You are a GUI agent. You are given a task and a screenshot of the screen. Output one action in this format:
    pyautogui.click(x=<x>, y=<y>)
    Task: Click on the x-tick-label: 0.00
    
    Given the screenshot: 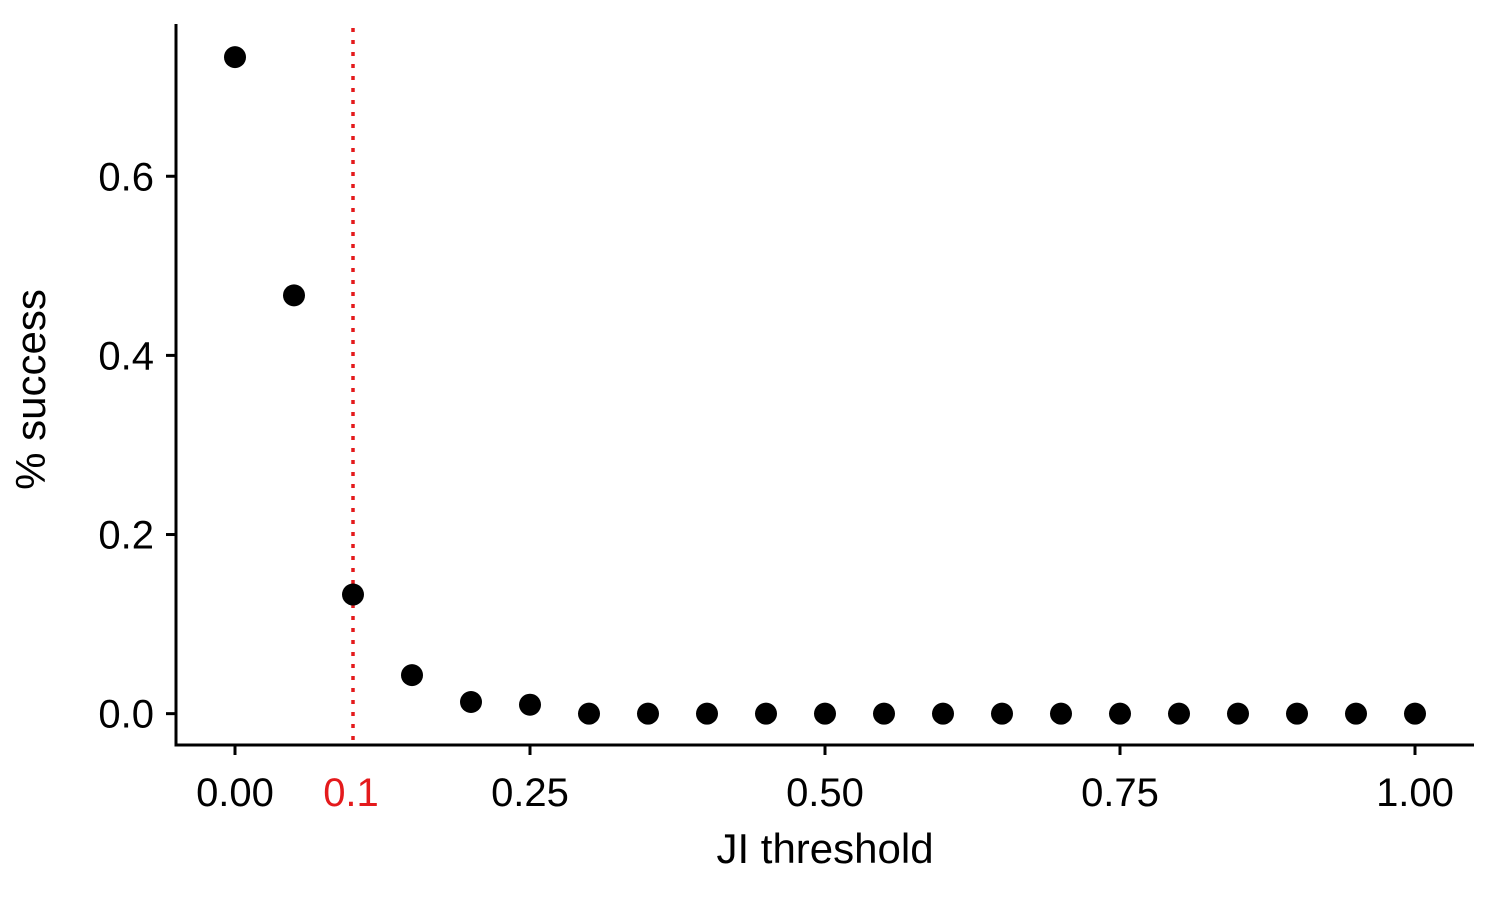 What is the action you would take?
    pyautogui.click(x=235, y=793)
    